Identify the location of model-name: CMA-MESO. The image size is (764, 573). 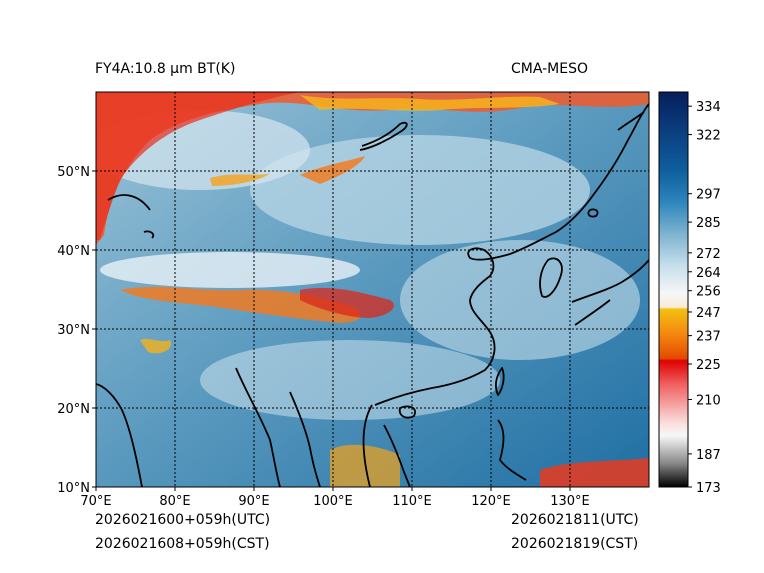
(550, 69).